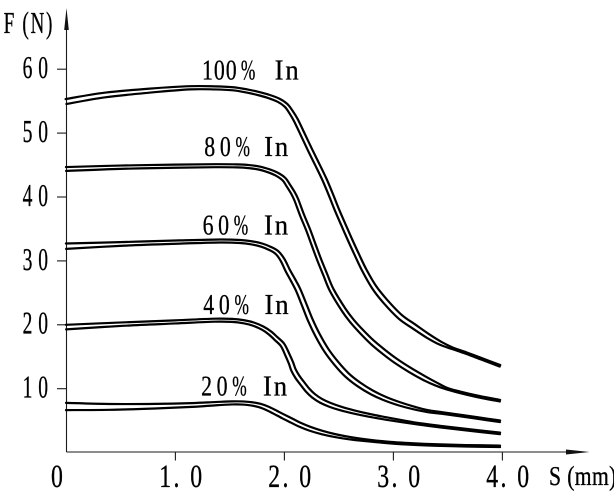 The image size is (614, 494). Describe the element at coordinates (38, 259) in the screenshot. I see `svg-text: 30` at that location.